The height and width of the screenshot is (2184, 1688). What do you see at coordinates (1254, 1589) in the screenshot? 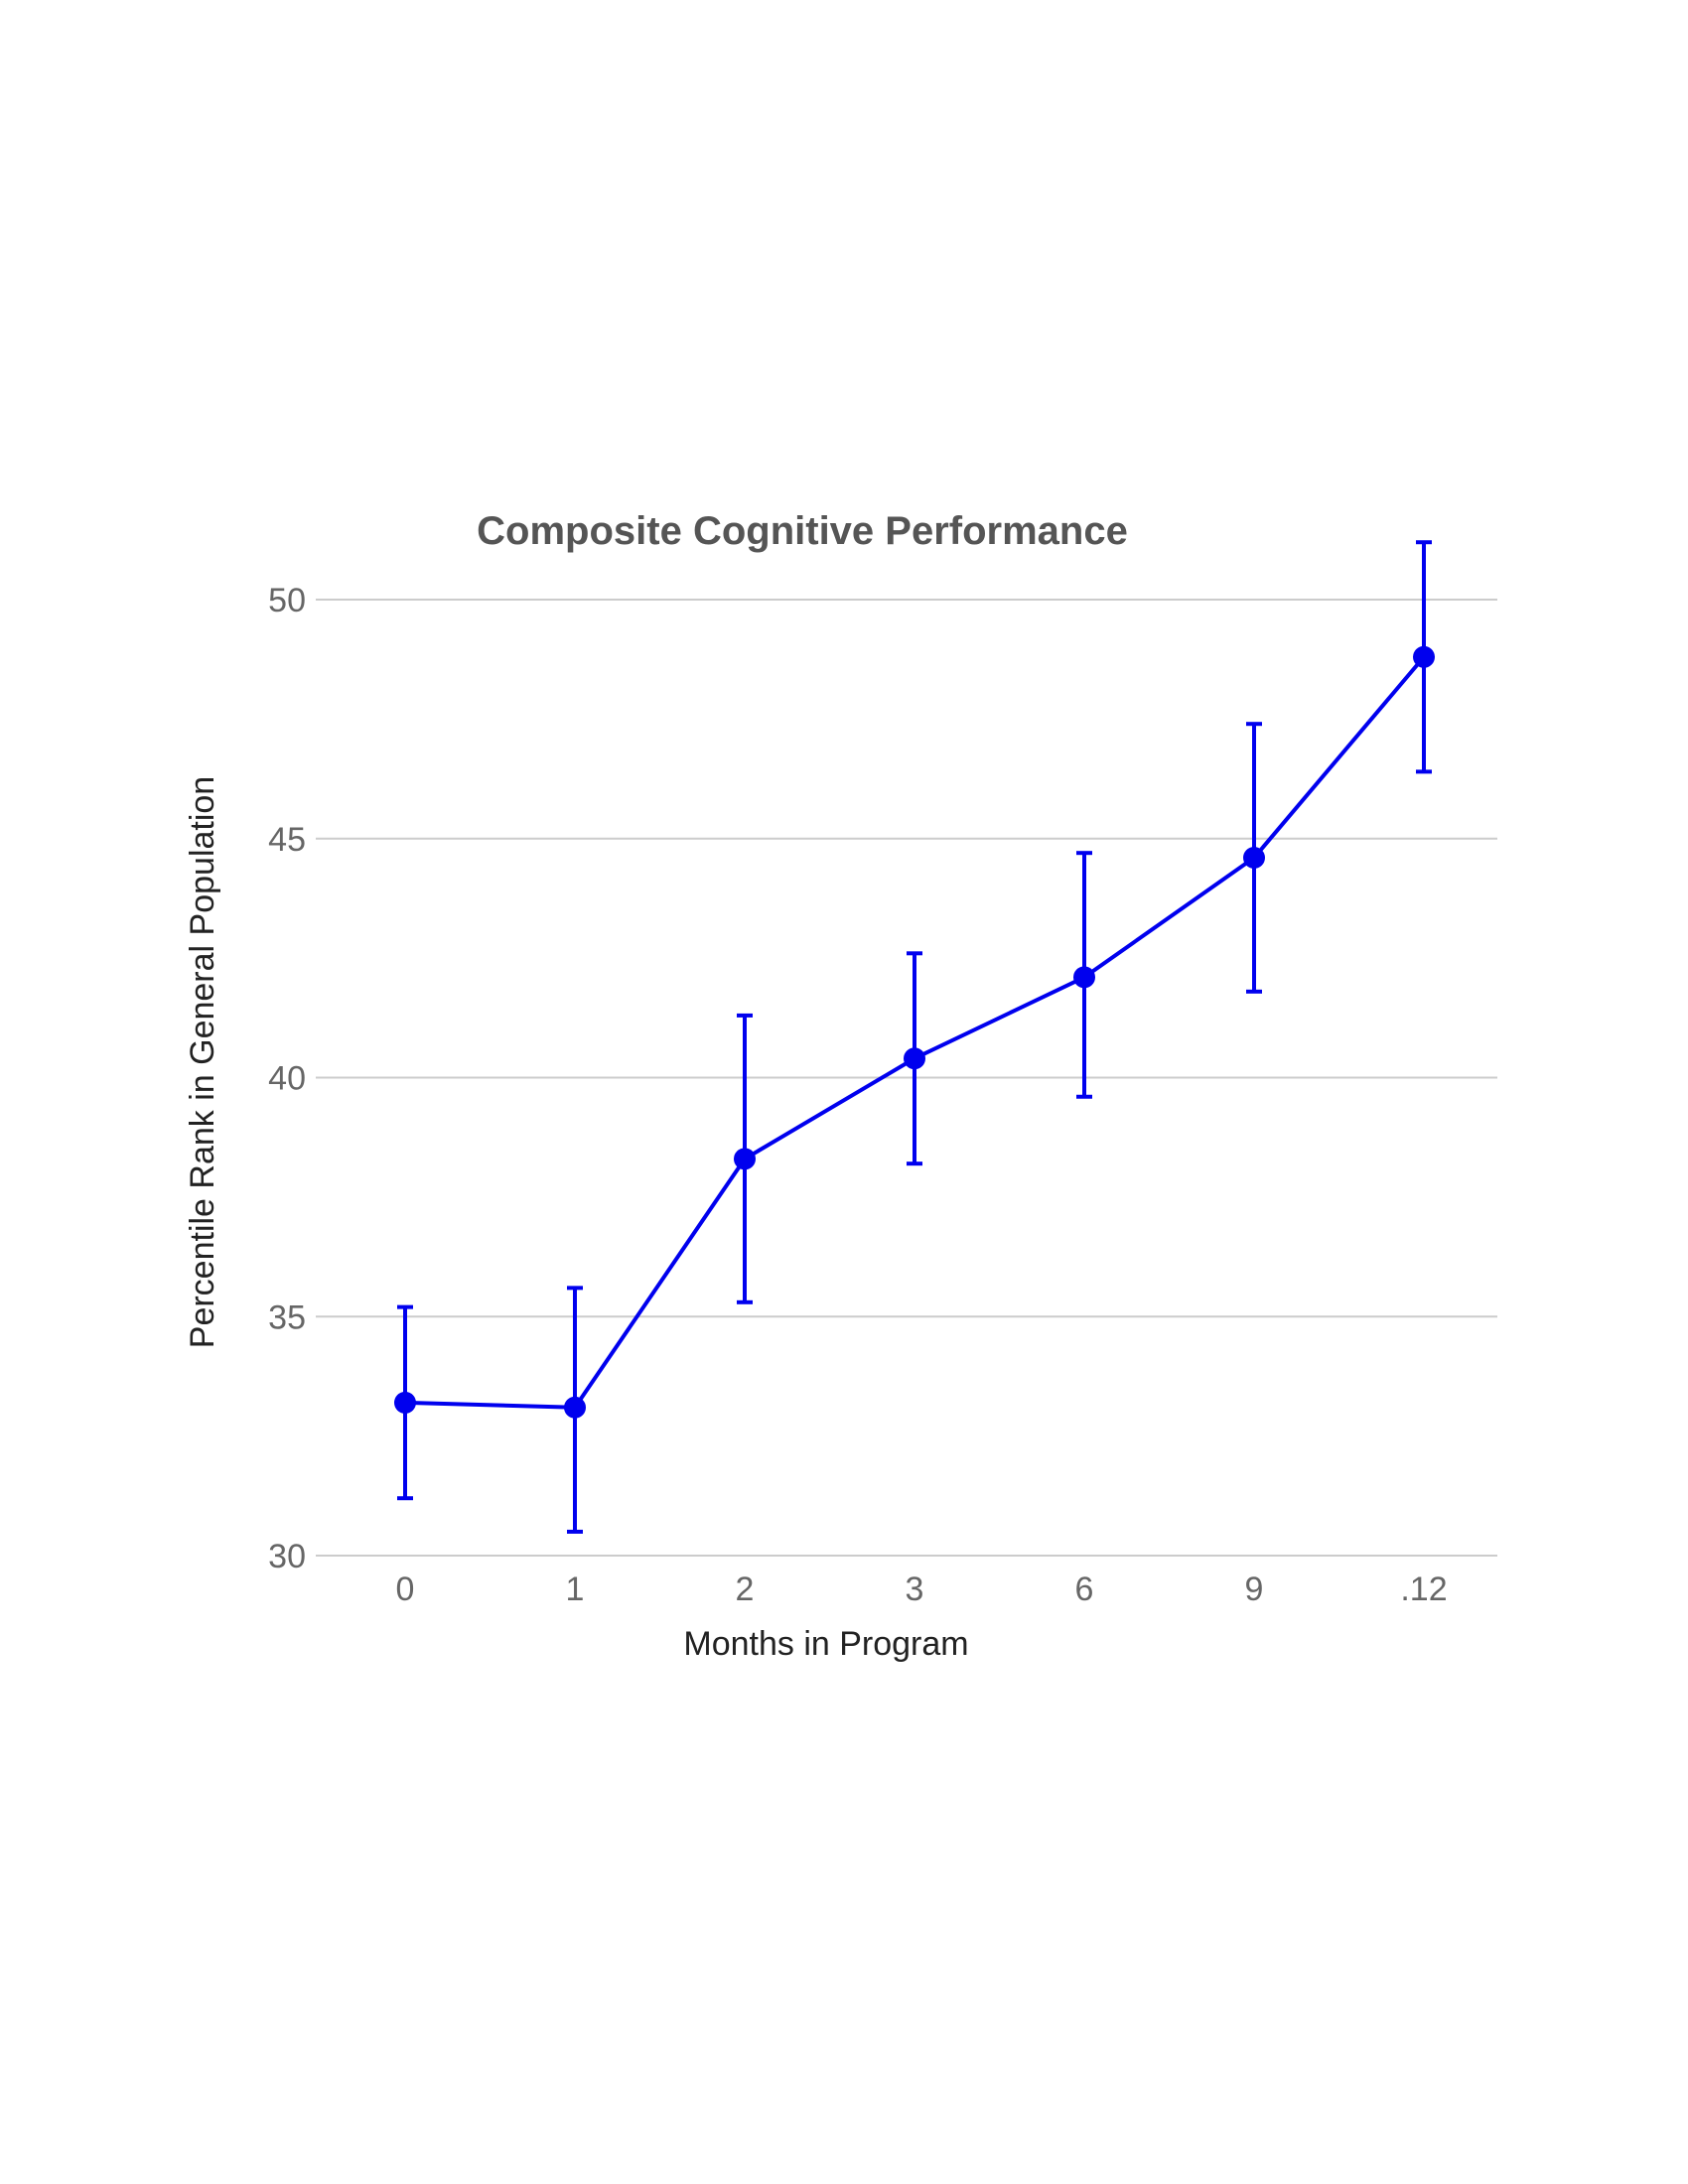
I see `x-tick-label: 9` at bounding box center [1254, 1589].